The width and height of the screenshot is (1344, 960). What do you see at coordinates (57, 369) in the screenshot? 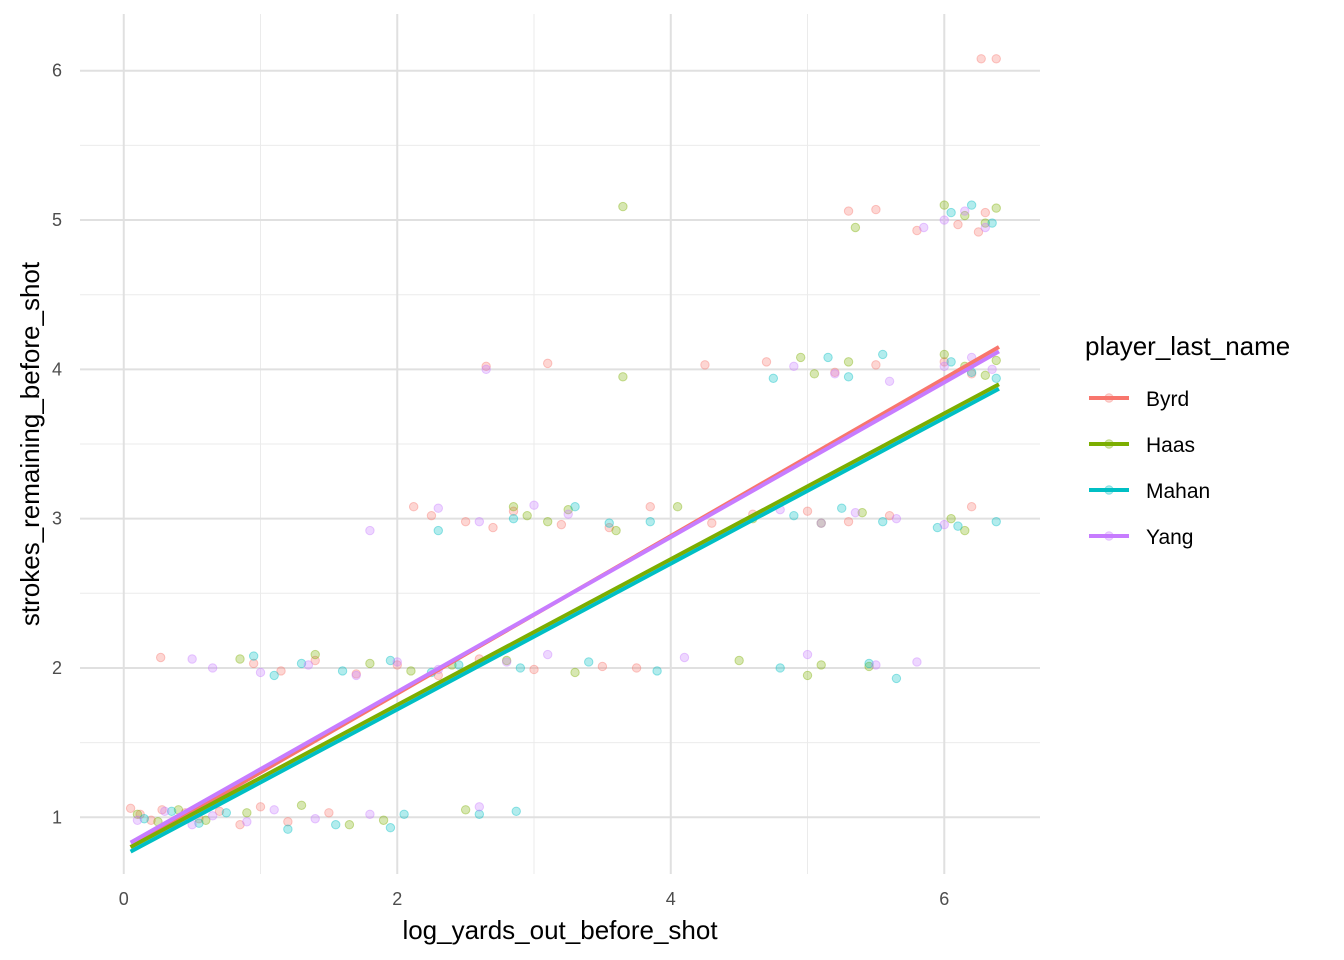
I see `y-tick-label: 4` at bounding box center [57, 369].